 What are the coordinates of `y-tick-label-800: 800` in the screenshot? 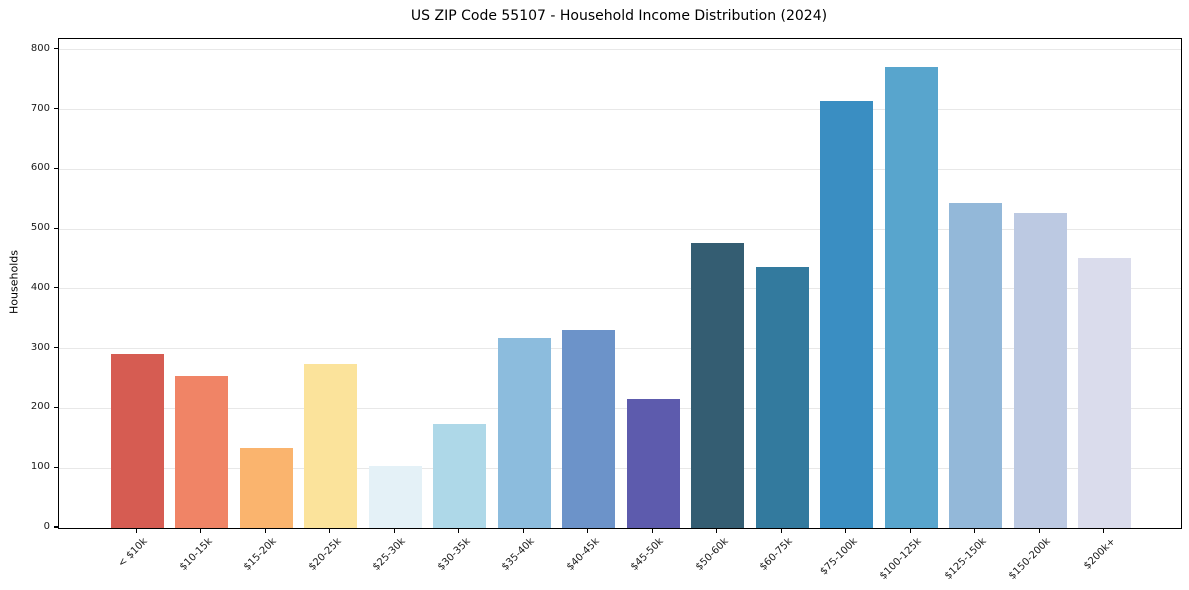 It's located at (40, 48).